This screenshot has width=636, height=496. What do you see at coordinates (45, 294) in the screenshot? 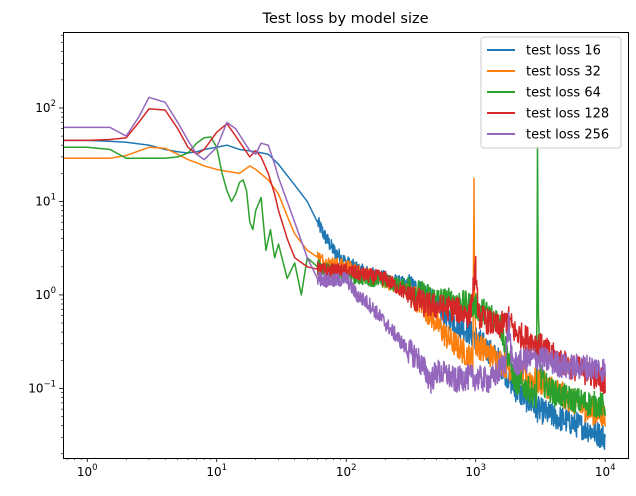
I see `y-tick-label-1: 10⁰` at bounding box center [45, 294].